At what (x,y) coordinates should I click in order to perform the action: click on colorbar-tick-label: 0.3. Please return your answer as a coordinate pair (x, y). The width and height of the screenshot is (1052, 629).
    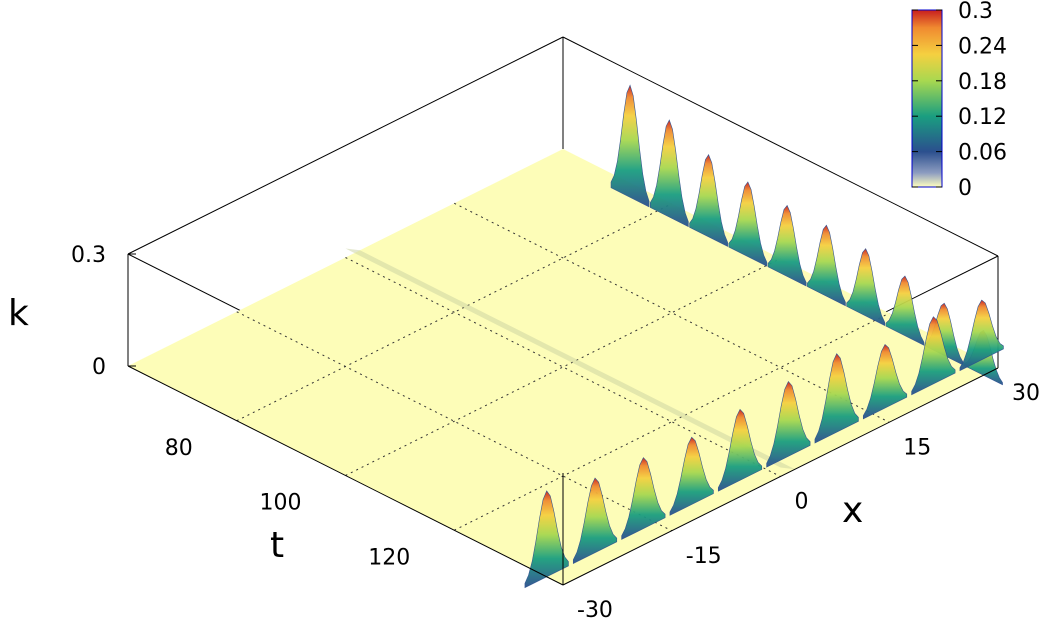
    Looking at the image, I should click on (975, 12).